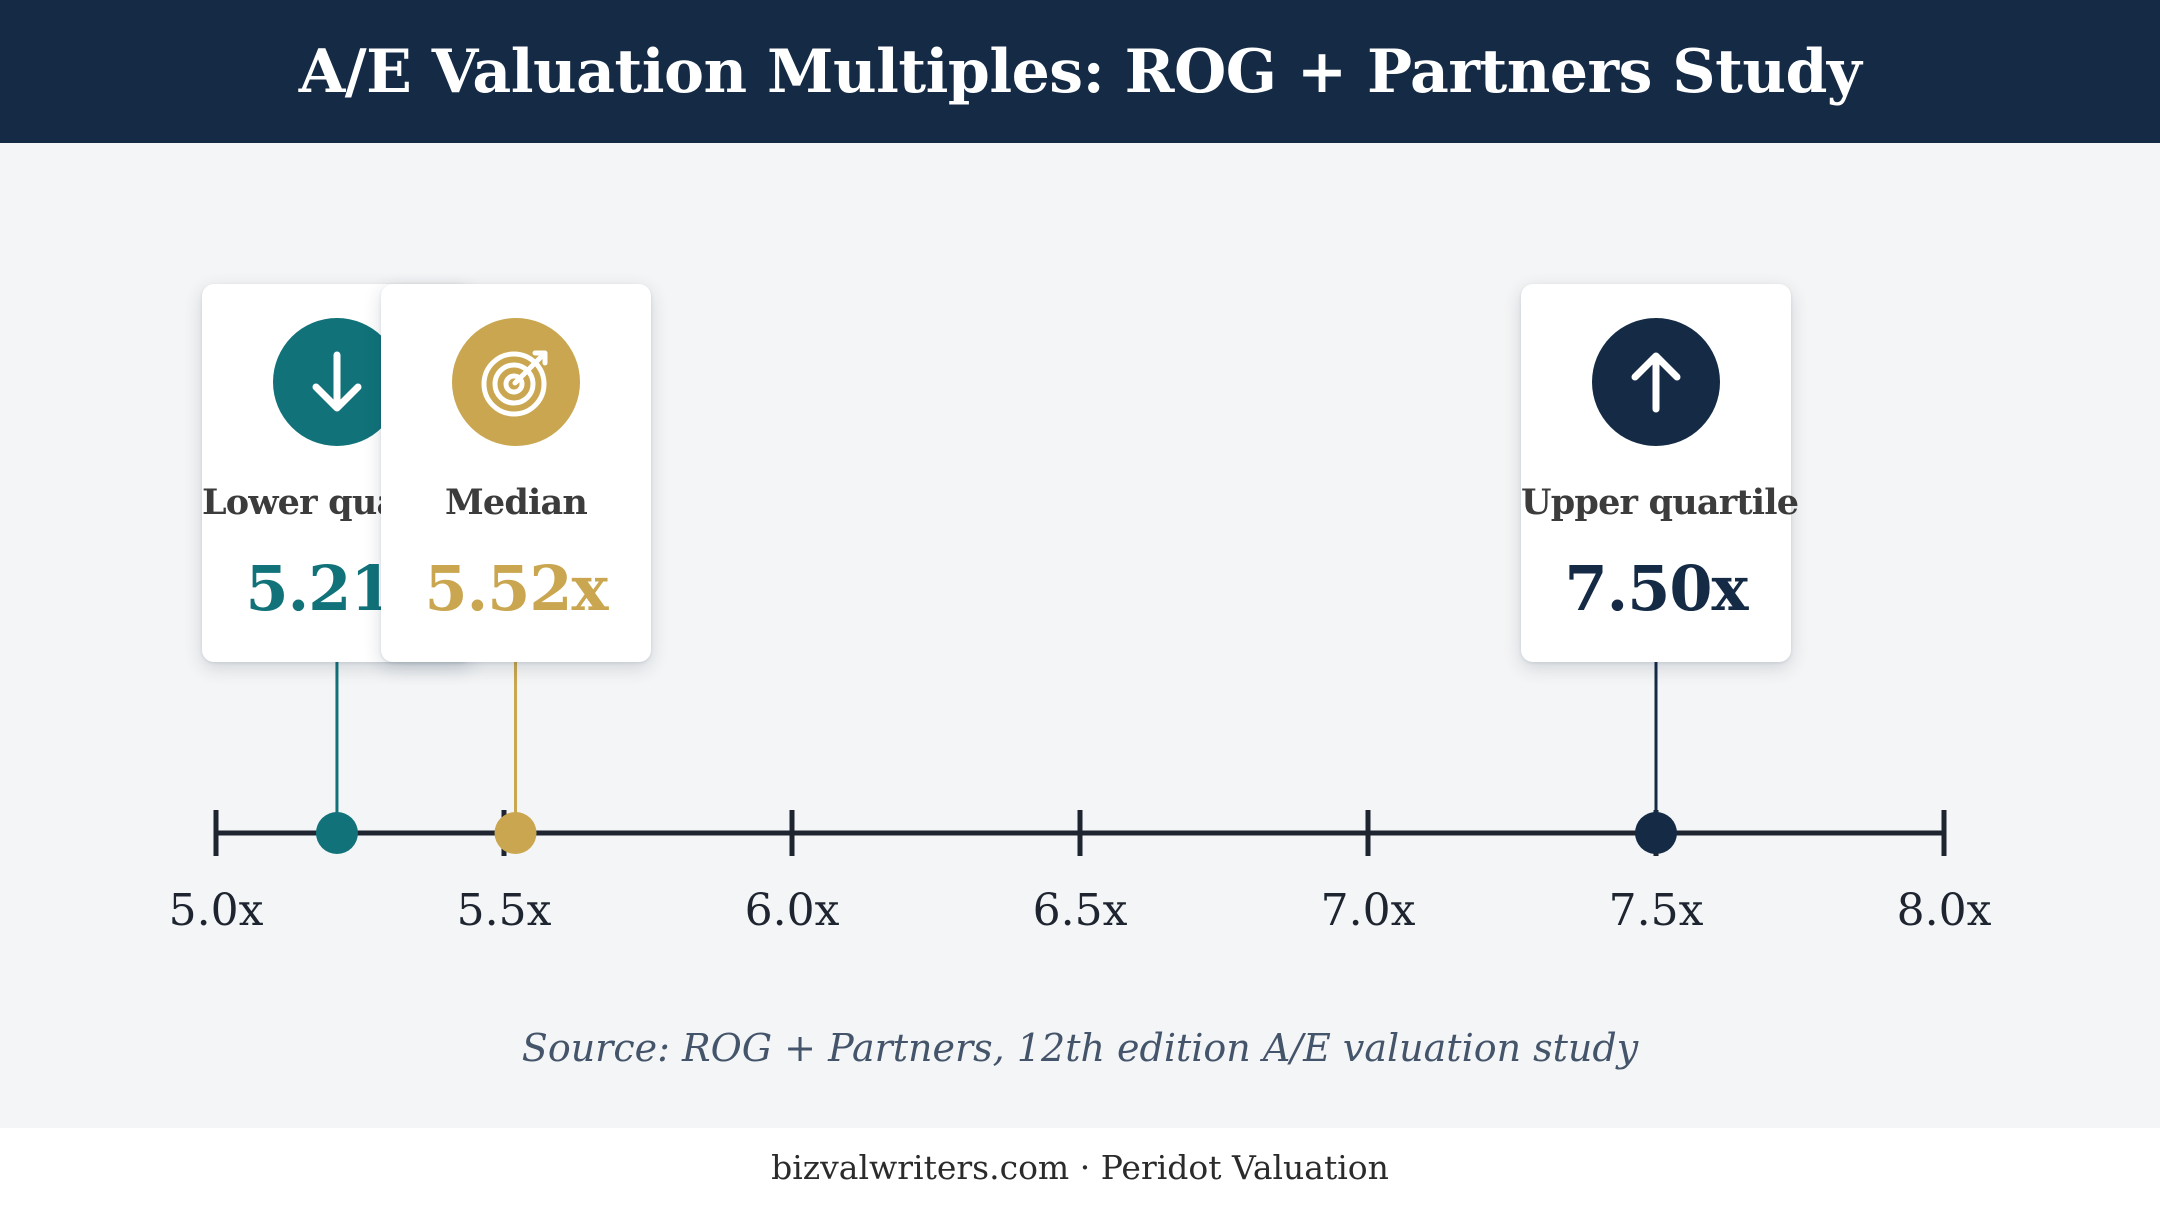 This screenshot has height=1206, width=2160. Describe the element at coordinates (1080, 1167) in the screenshot. I see `footer: bizvalwriters.com · Peridot Valuation` at that location.